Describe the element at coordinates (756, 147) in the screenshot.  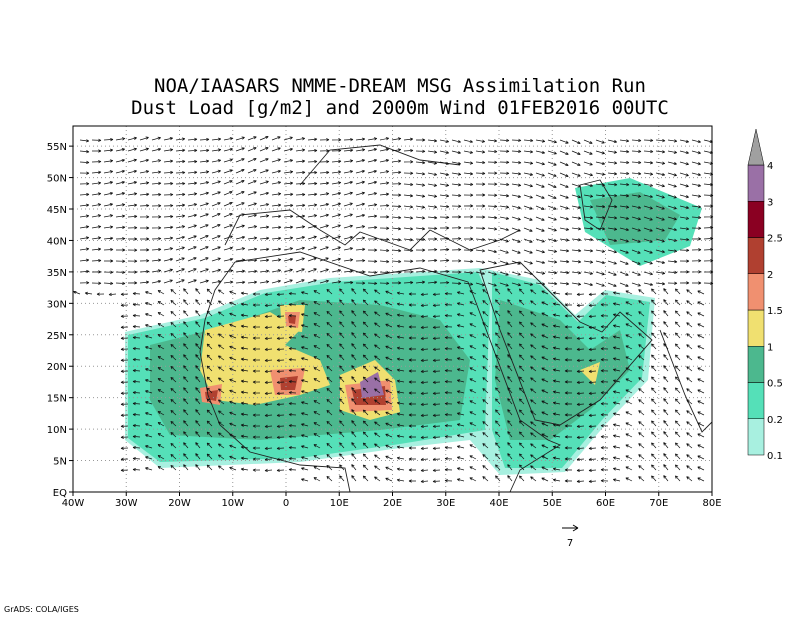
I see `colorbar-over` at that location.